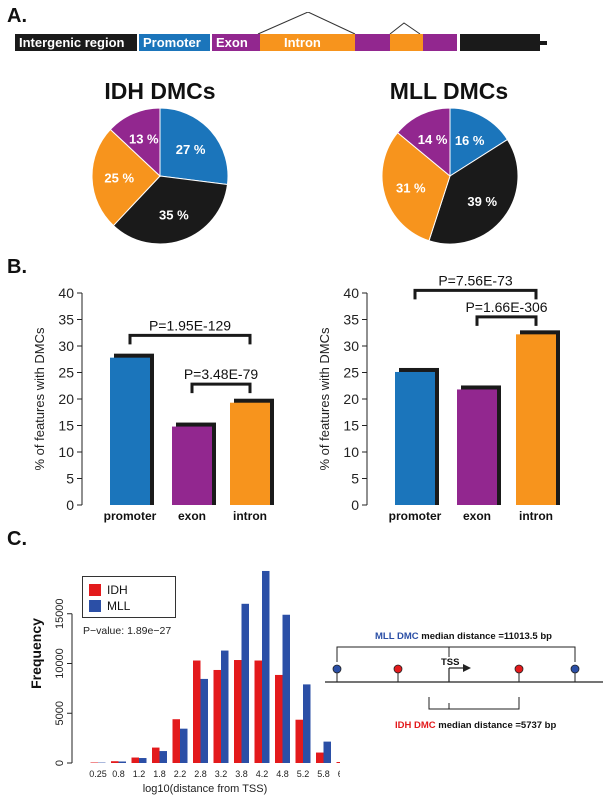 The height and width of the screenshot is (800, 604). Describe the element at coordinates (282, 774) in the screenshot. I see `hist-x-tick-label-9: 4.8` at that location.